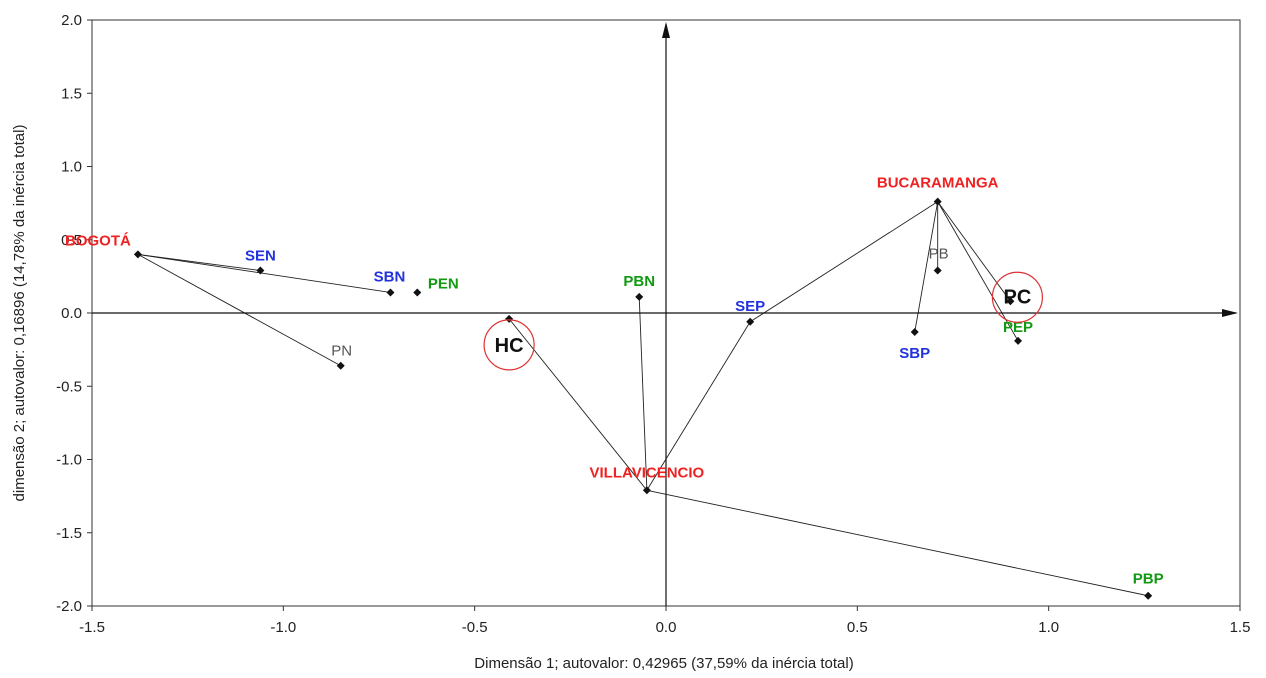  Describe the element at coordinates (137, 254) in the screenshot. I see `point-bogota` at that location.